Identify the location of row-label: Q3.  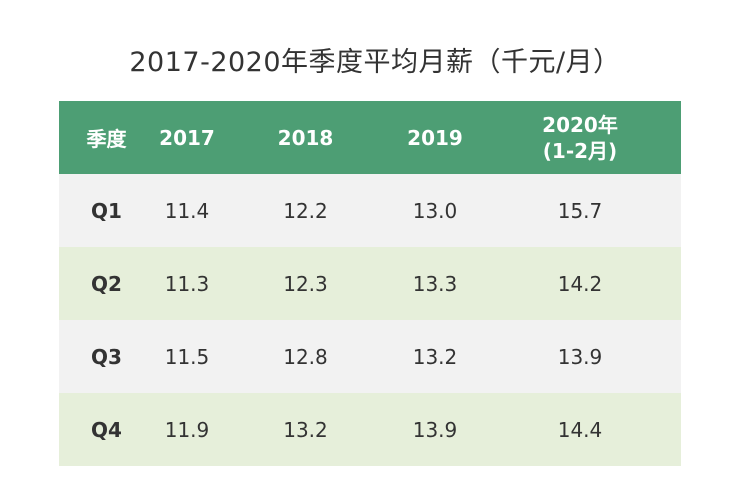
(106, 356).